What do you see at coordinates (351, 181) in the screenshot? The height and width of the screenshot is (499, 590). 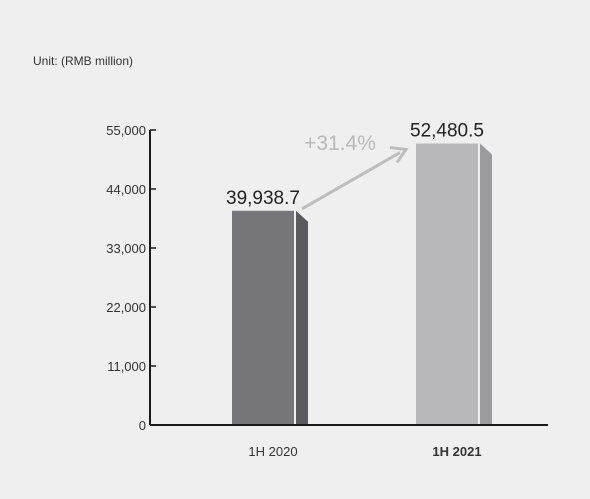 I see `growth-arrow-line` at bounding box center [351, 181].